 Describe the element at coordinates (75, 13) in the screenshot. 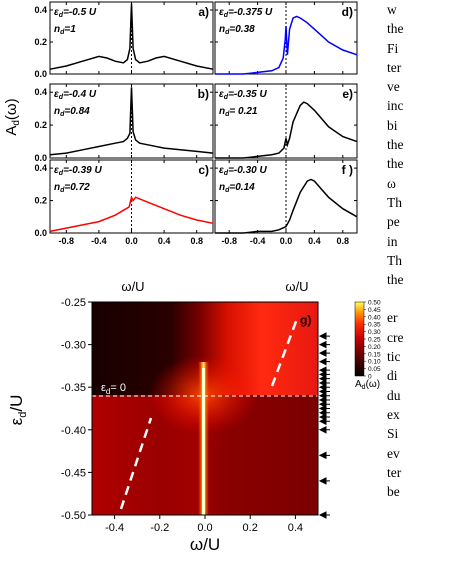

I see `eps-annotation: εd=-0.5 U` at that location.